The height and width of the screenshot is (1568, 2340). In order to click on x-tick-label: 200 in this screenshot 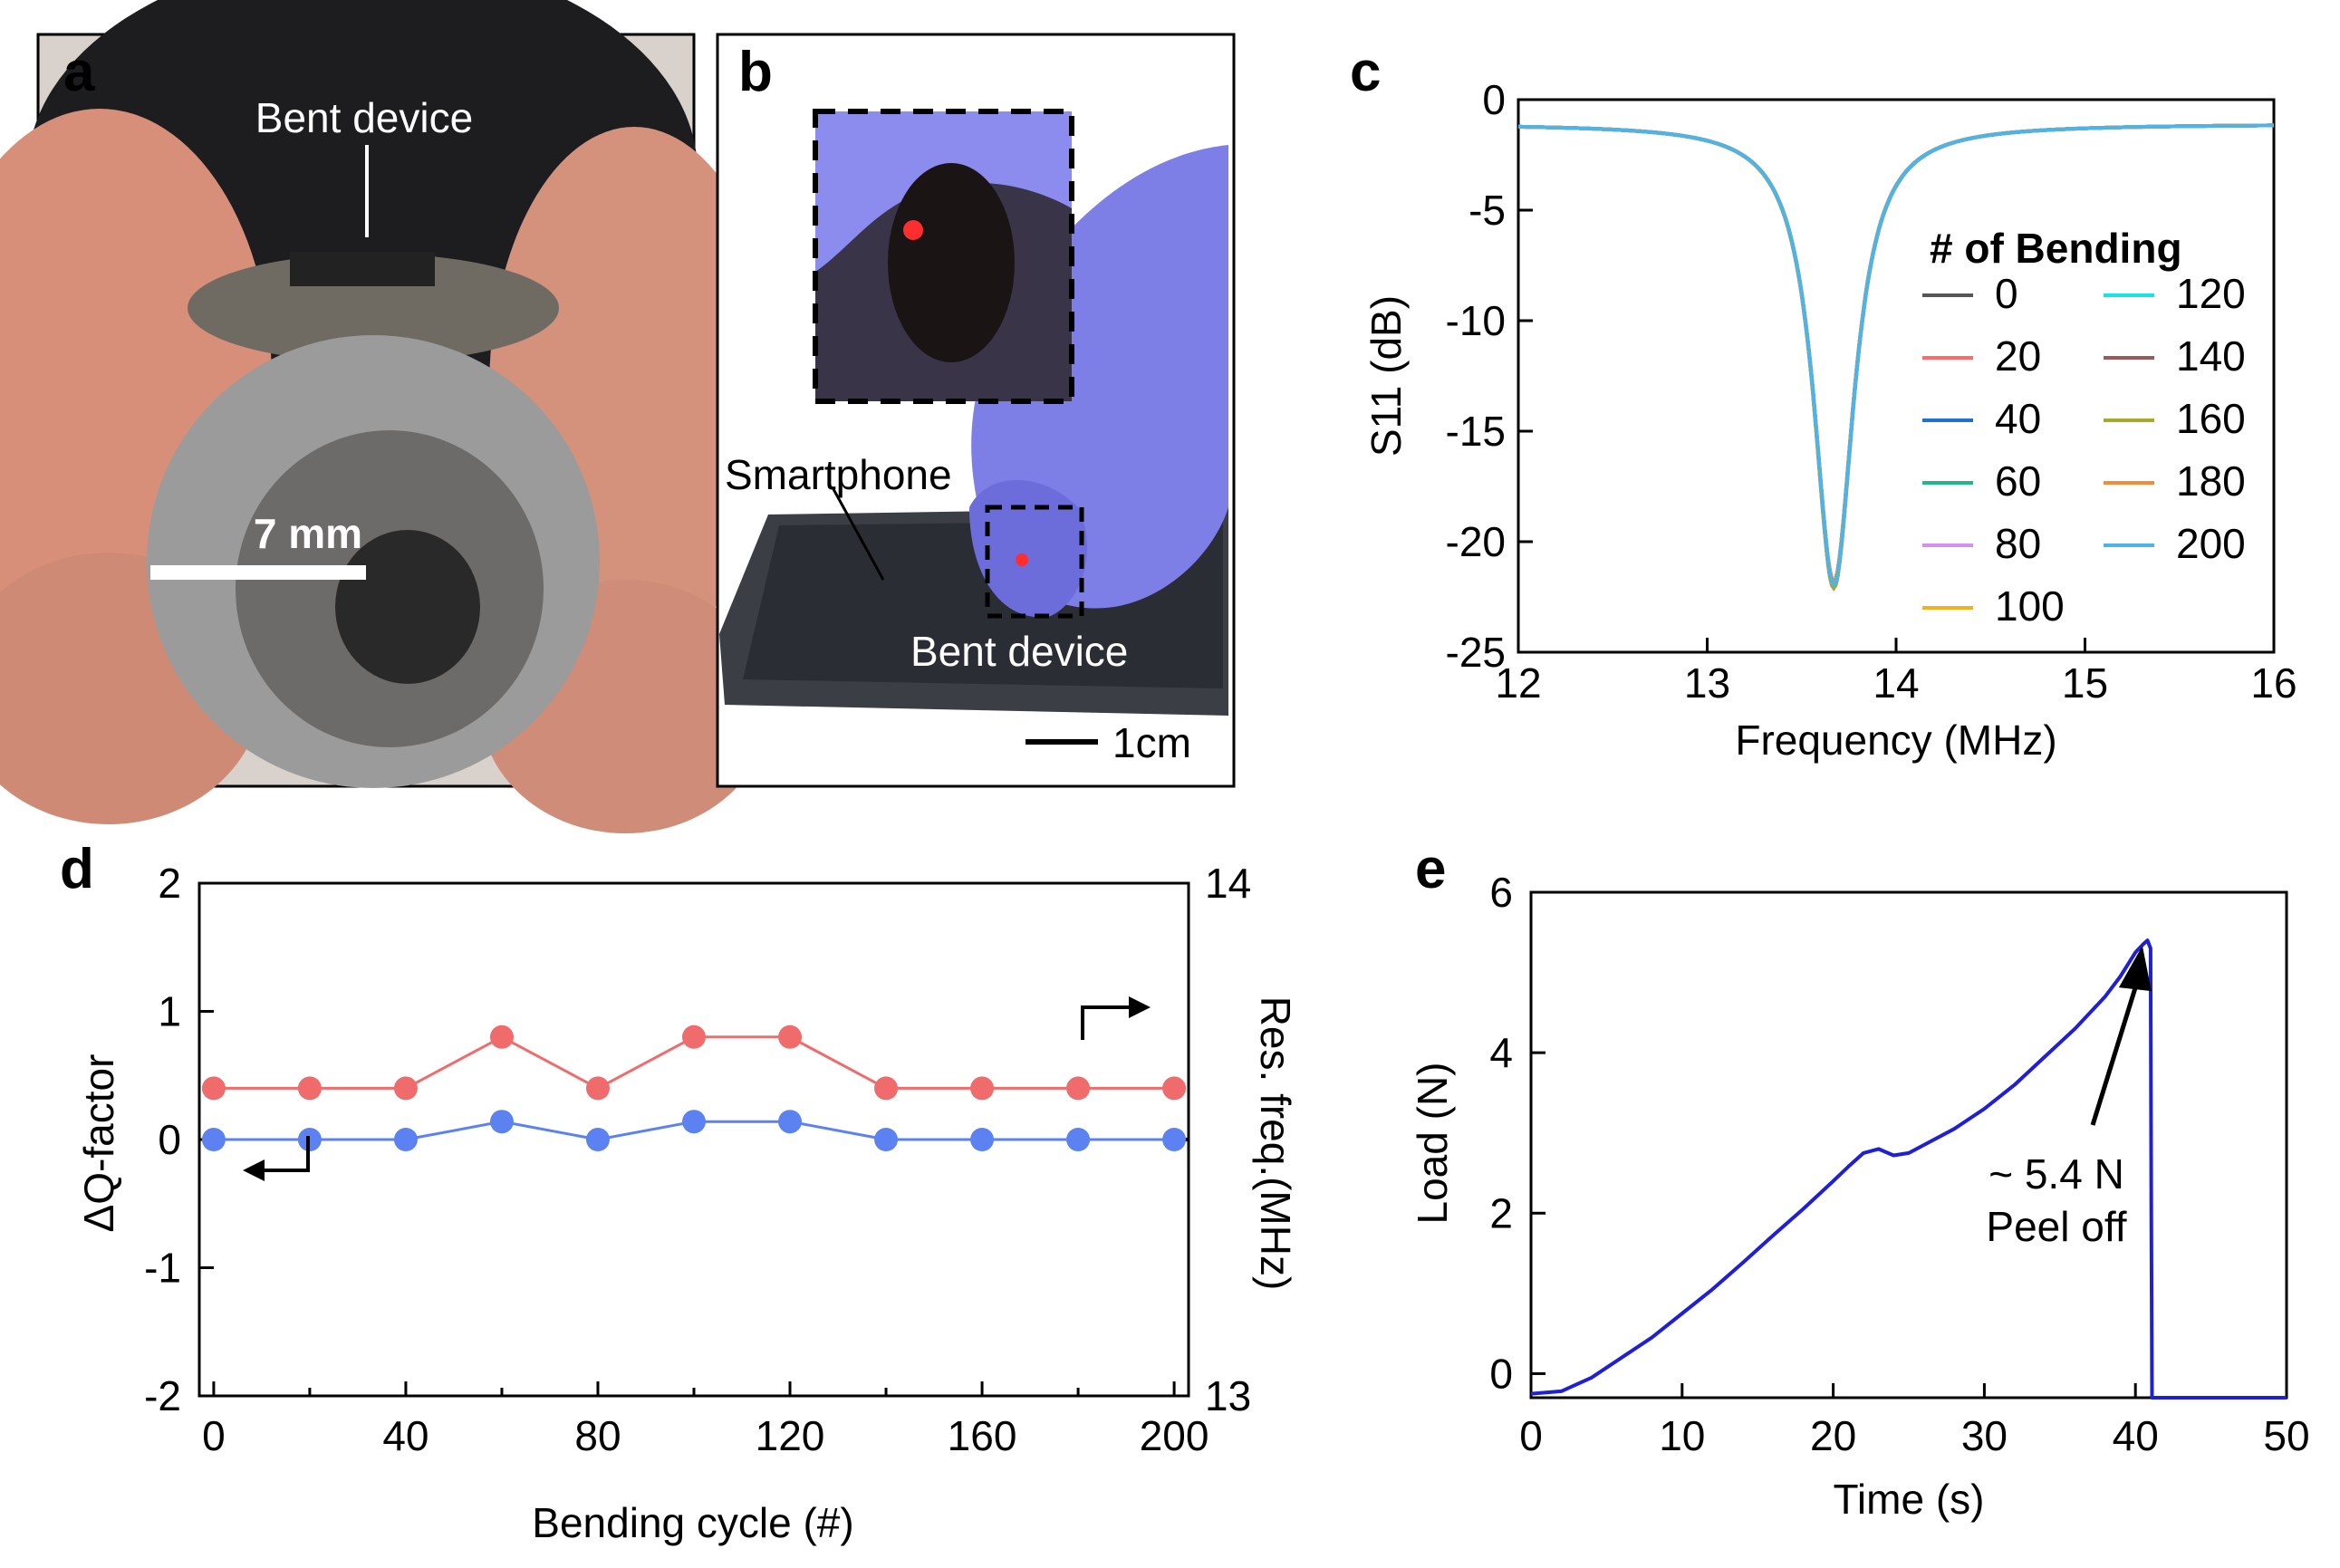, I will do `click(1174, 1435)`.